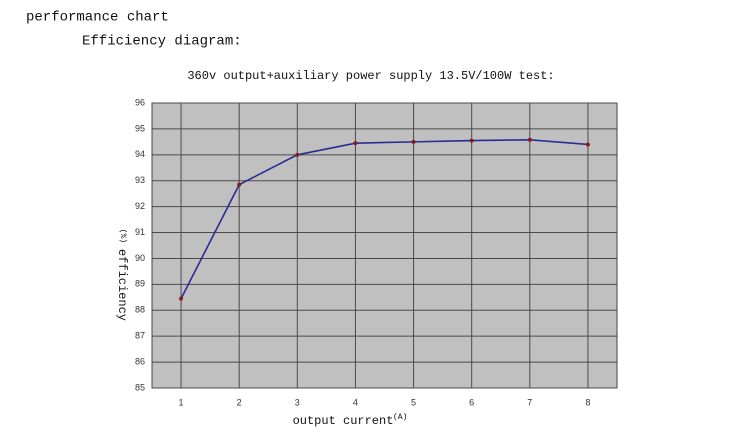 This screenshot has width=735, height=439. Describe the element at coordinates (343, 421) in the screenshot. I see `x-axis-label: output current` at that location.